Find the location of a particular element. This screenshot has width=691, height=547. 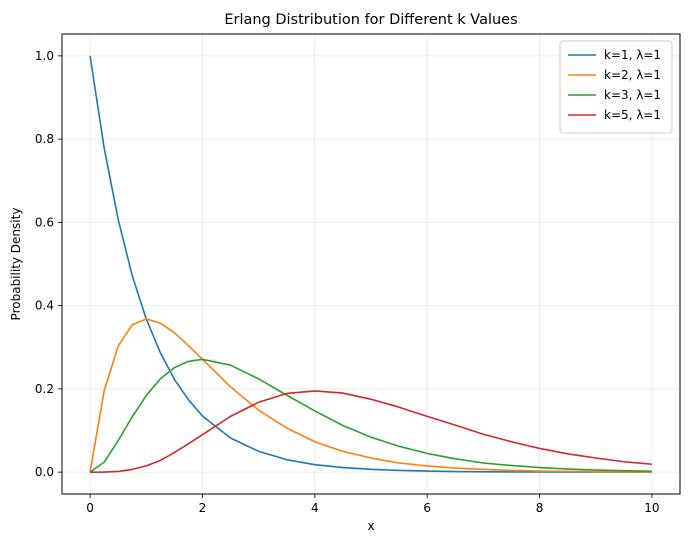

legend-box is located at coordinates (616, 87).